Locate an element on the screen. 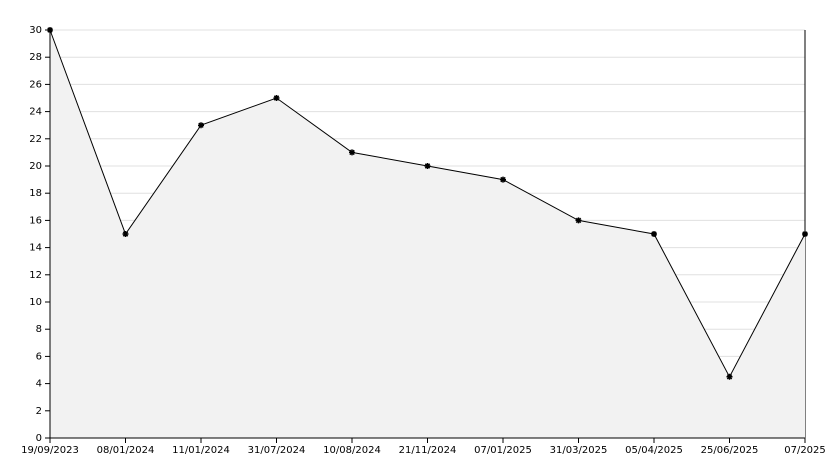 The width and height of the screenshot is (834, 468). y-tick-label: 0 is located at coordinates (39, 438).